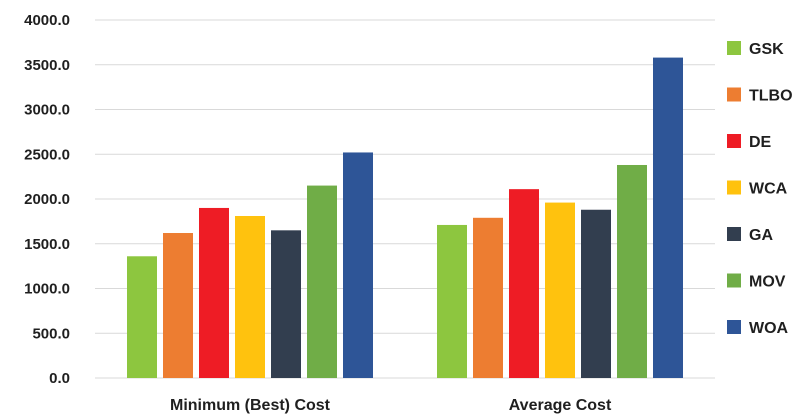 The width and height of the screenshot is (804, 420). Describe the element at coordinates (452, 301) in the screenshot. I see `bar-gsk-average-cost` at that location.